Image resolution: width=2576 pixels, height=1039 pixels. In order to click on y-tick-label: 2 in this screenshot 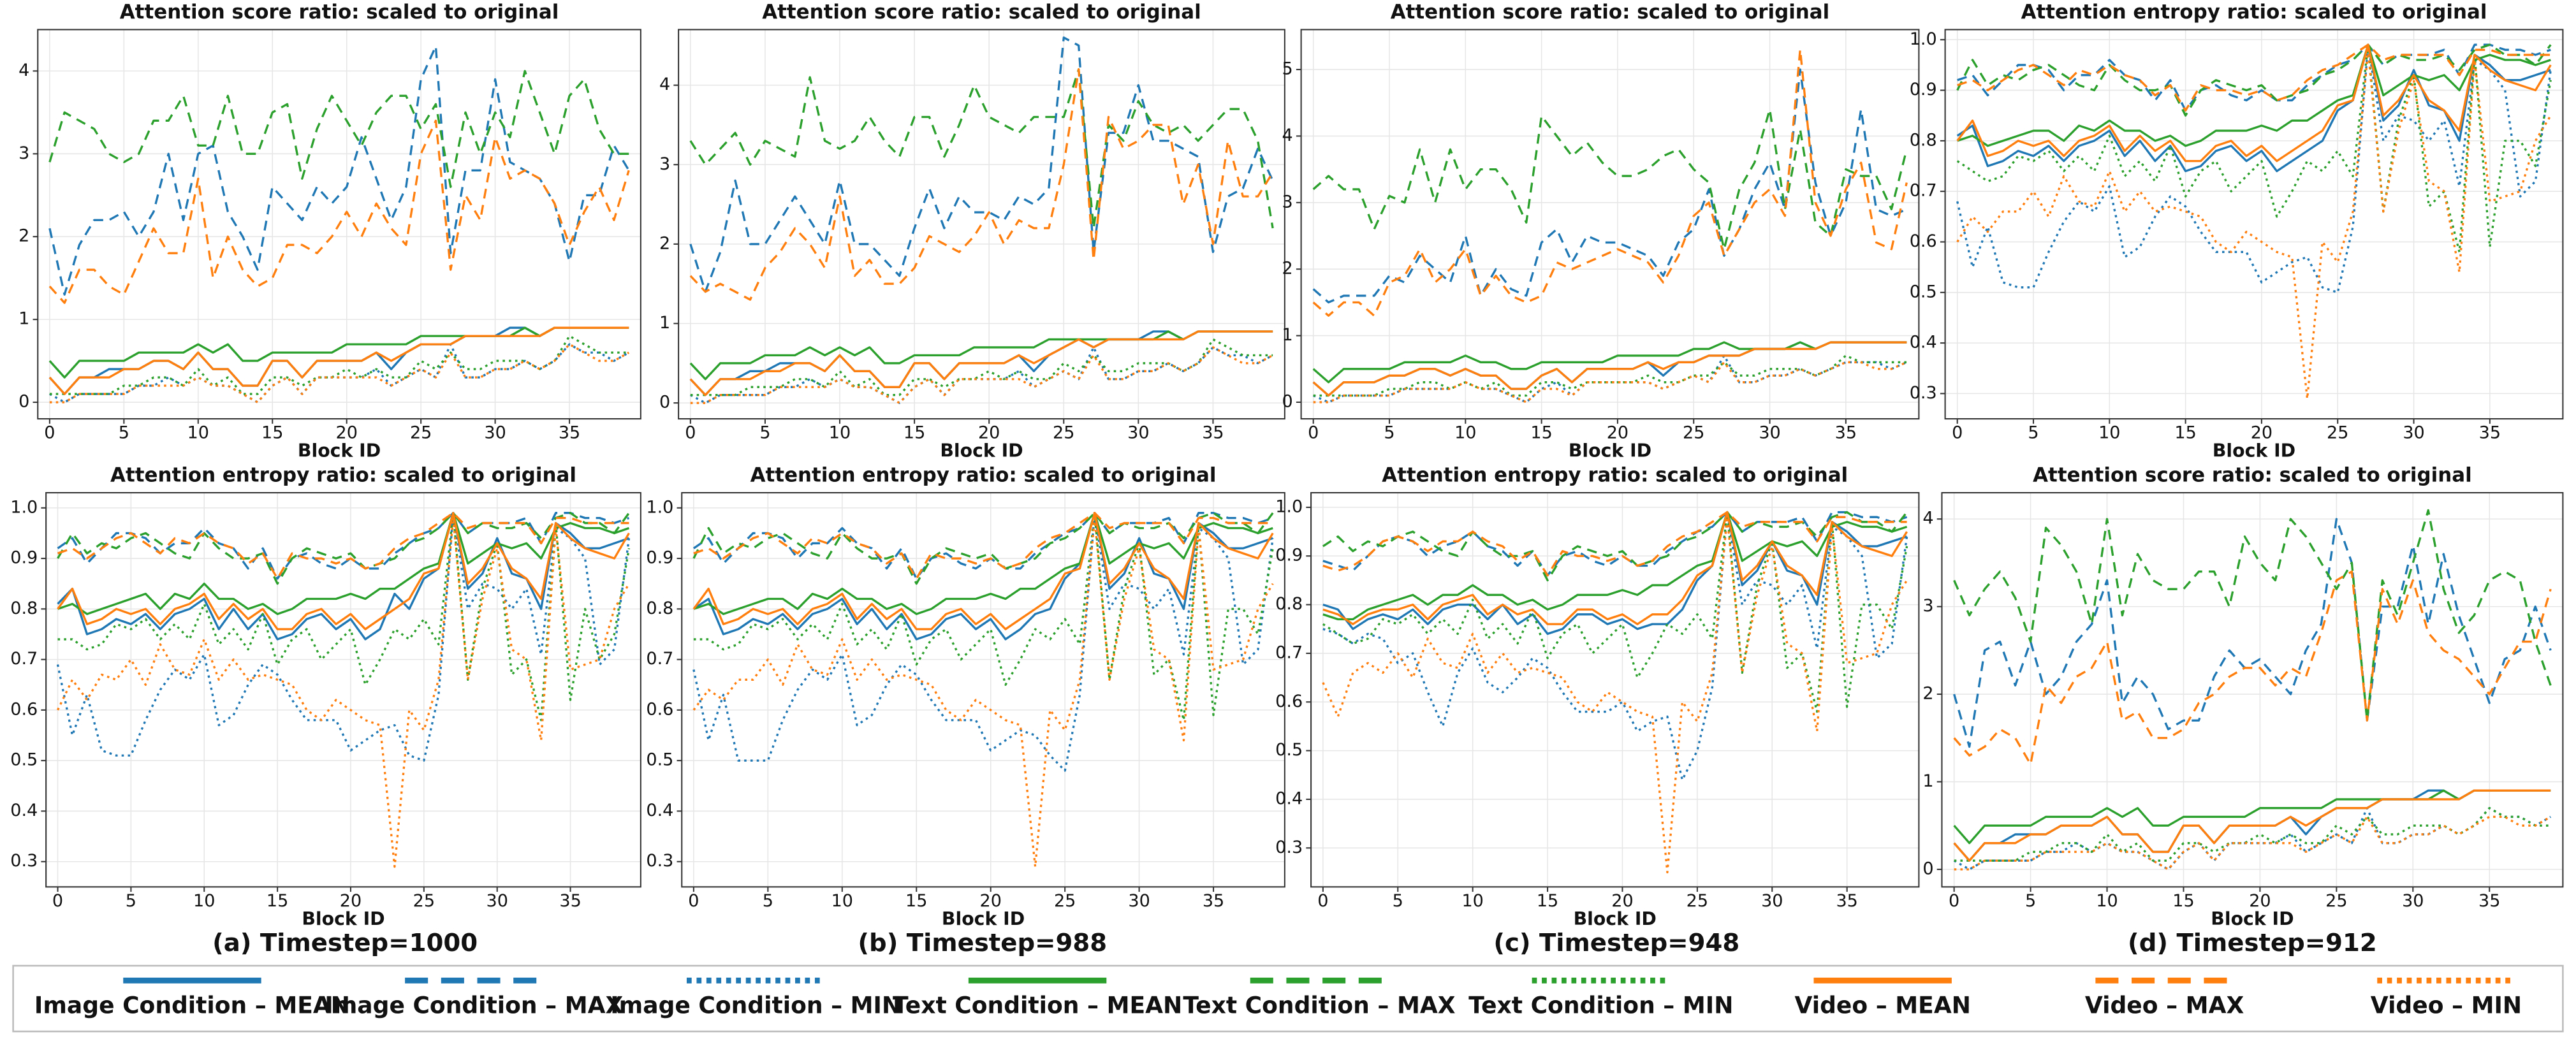, I will do `click(1927, 694)`.